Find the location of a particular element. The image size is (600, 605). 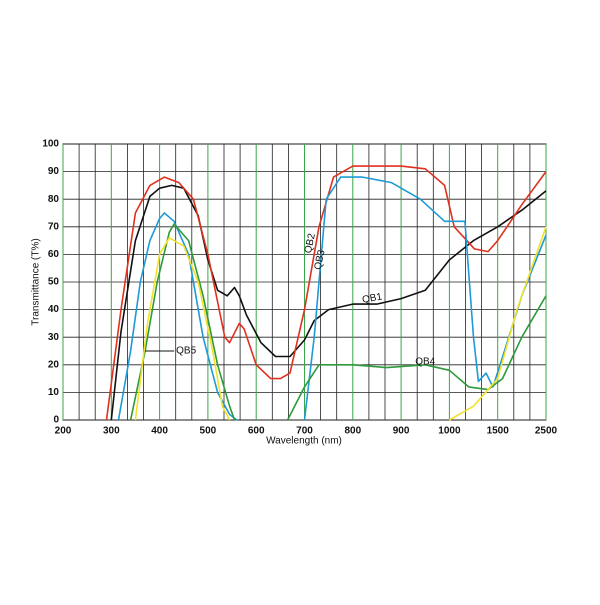

x-tick-label: 900 is located at coordinates (401, 431).